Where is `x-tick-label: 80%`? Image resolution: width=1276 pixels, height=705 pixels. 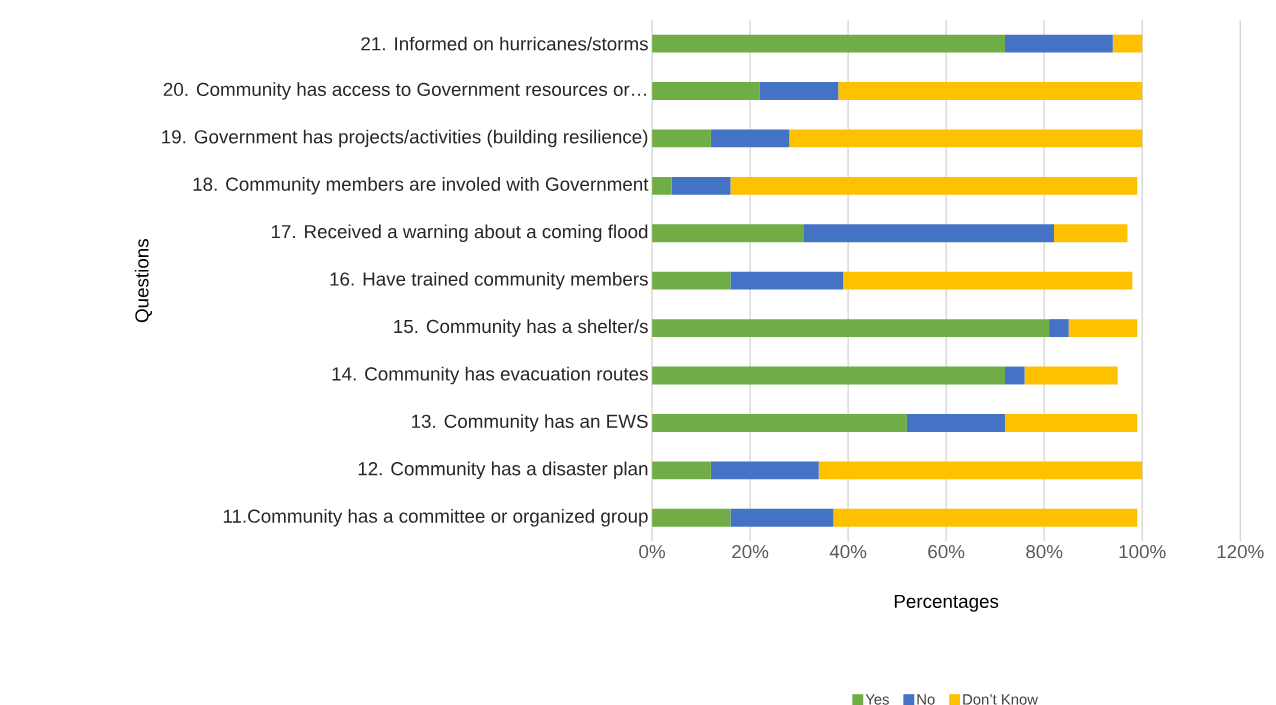
x-tick-label: 80% is located at coordinates (1044, 551).